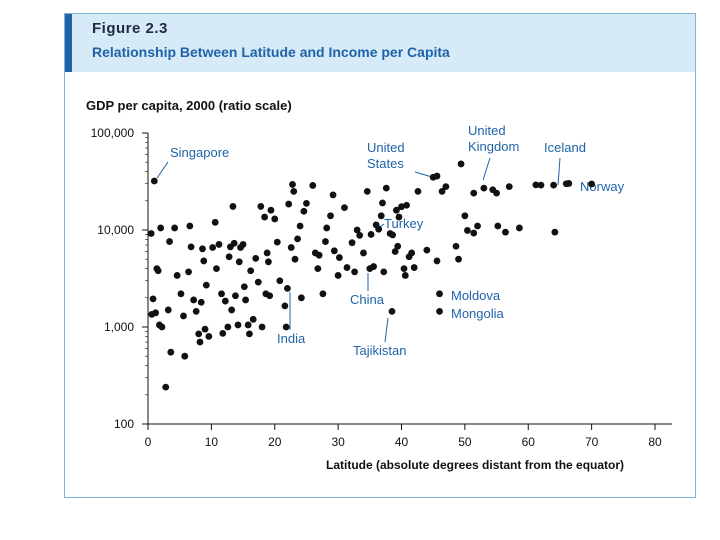  Describe the element at coordinates (592, 442) in the screenshot. I see `x-tick-label: 70` at that location.